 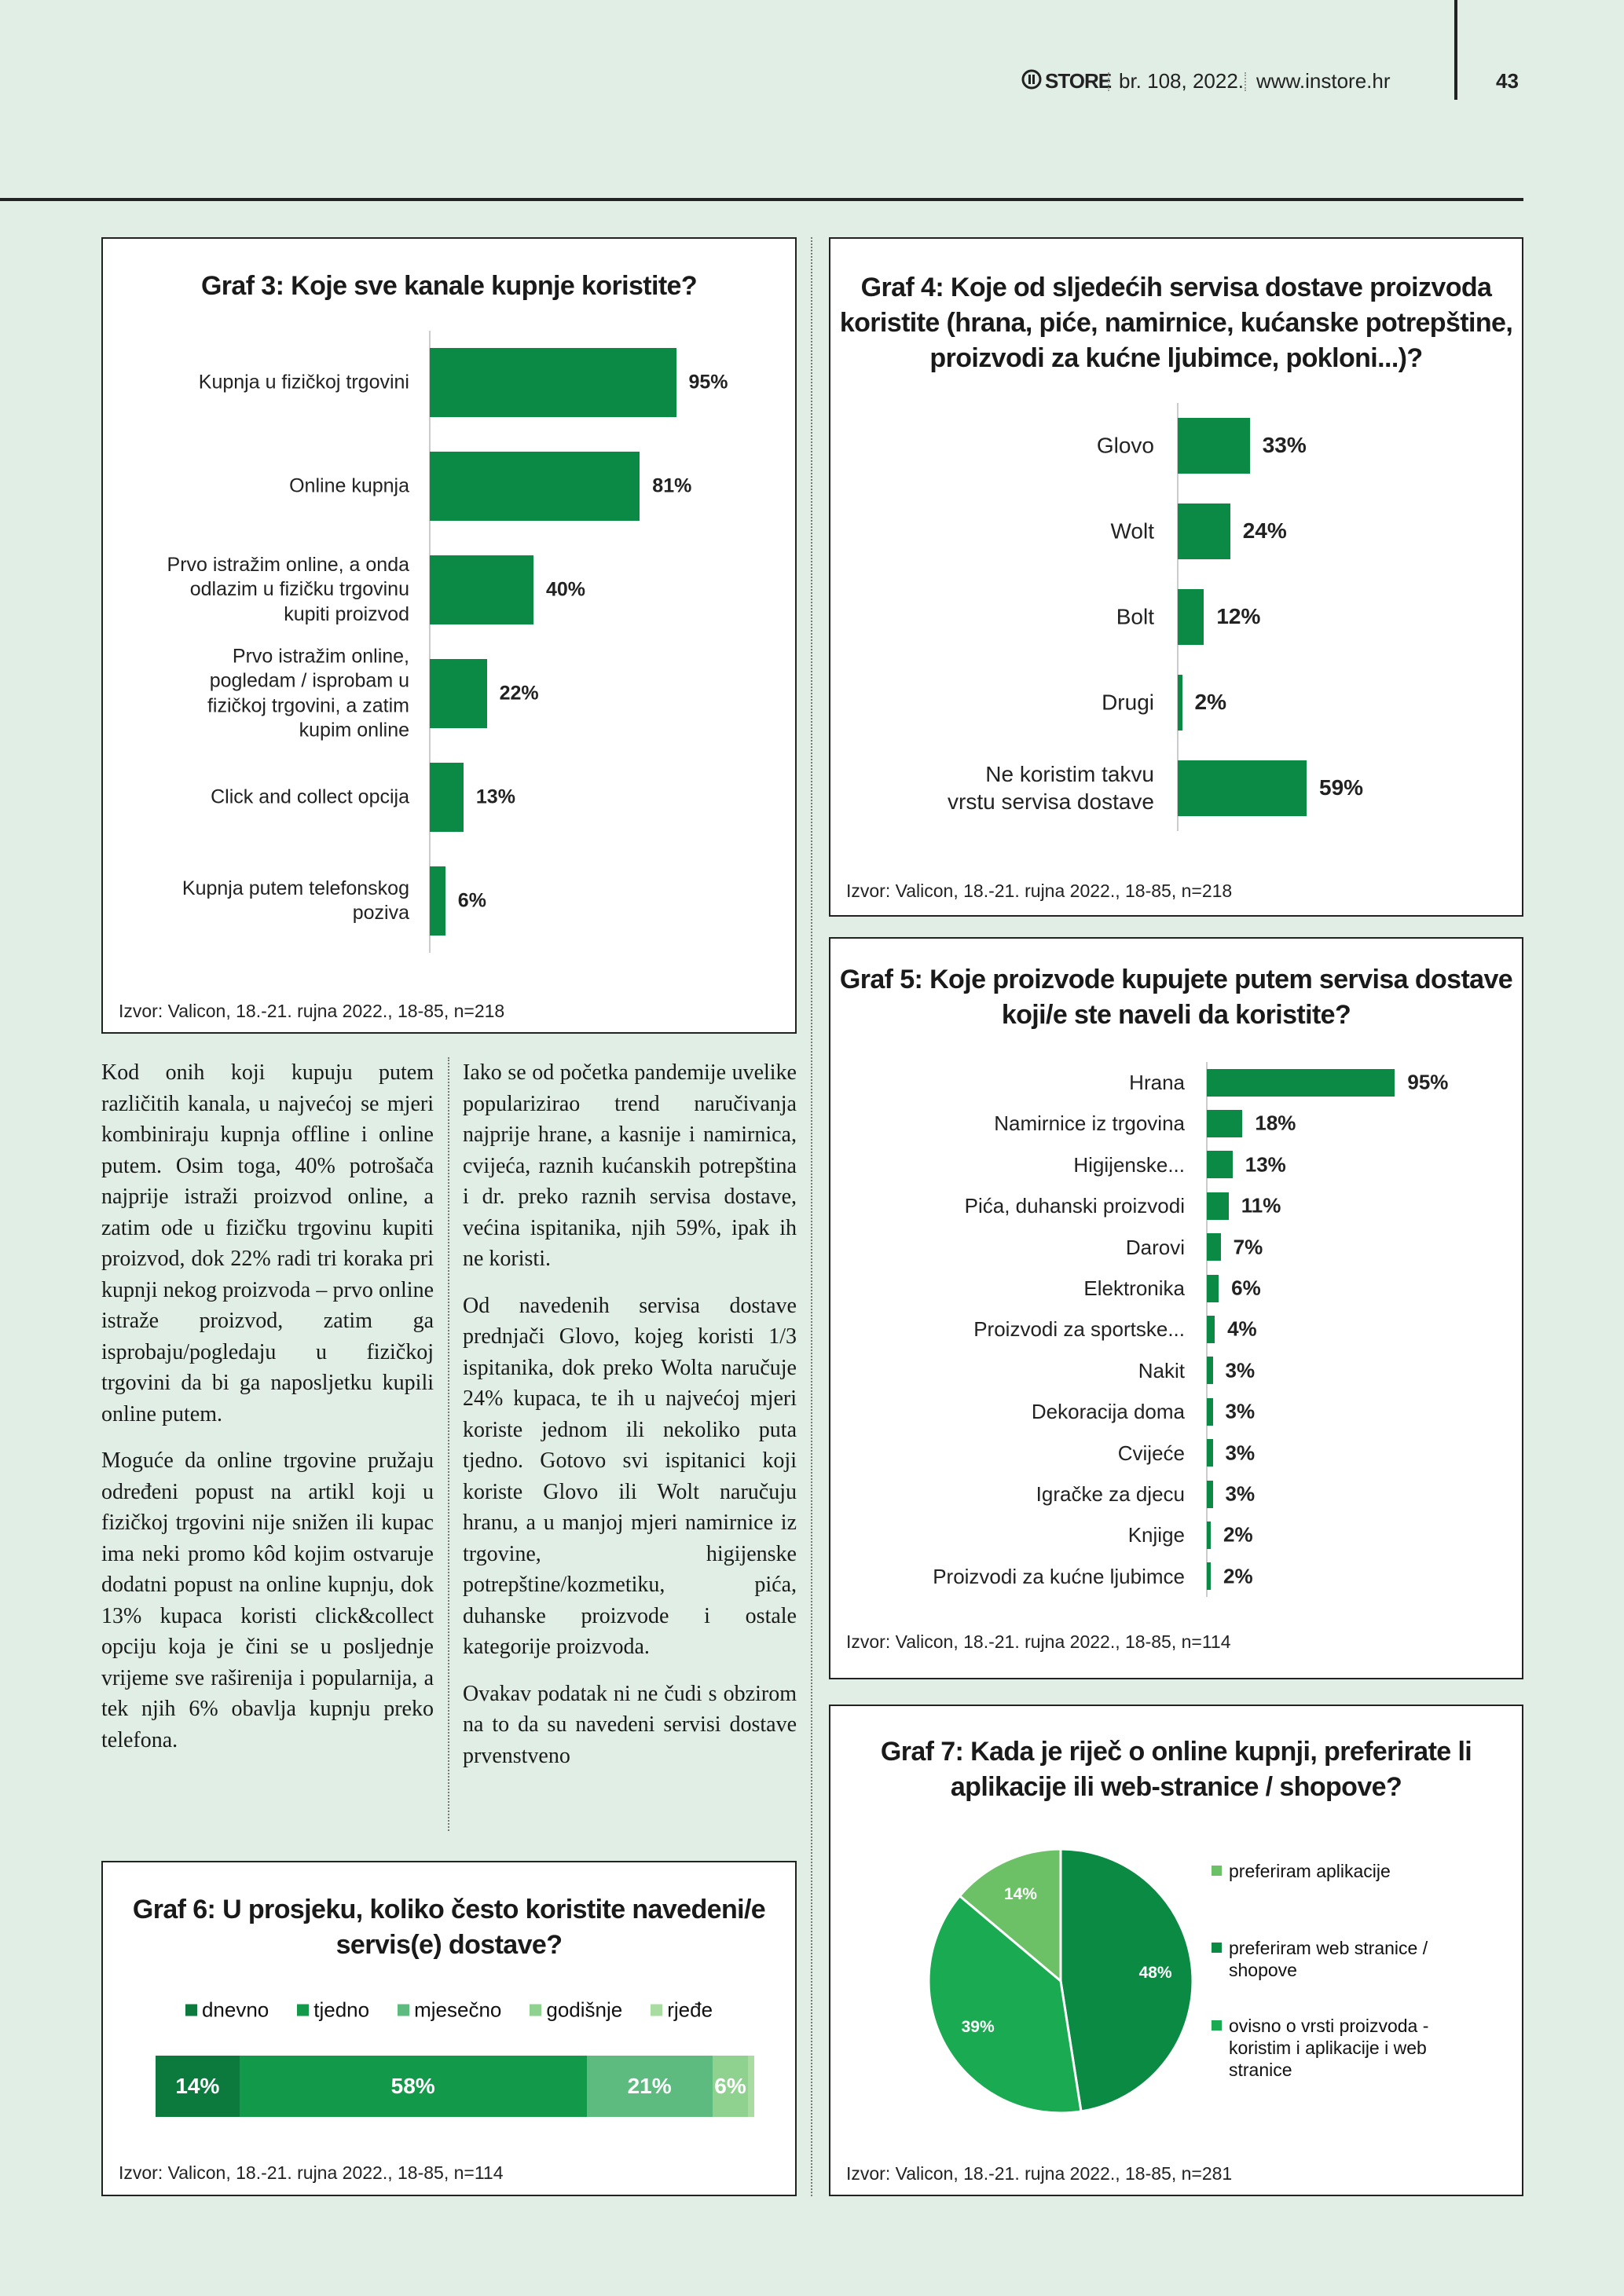 I want to click on value-label: 12%, so click(x=1238, y=616).